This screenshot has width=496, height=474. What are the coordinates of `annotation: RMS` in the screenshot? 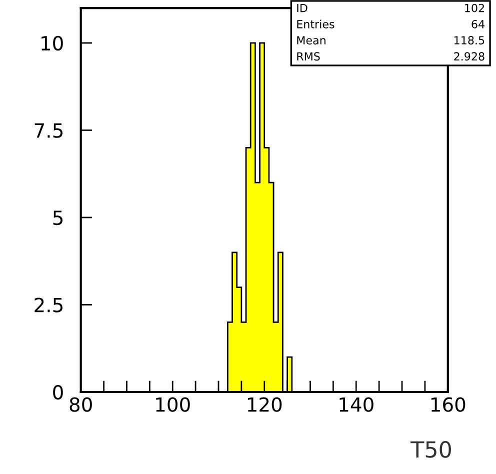 It's located at (308, 56).